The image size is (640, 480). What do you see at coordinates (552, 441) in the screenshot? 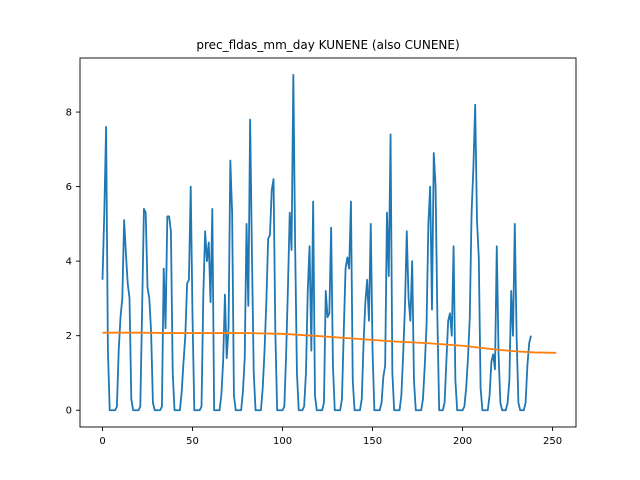
I see `x-tick-label: 250` at bounding box center [552, 441].